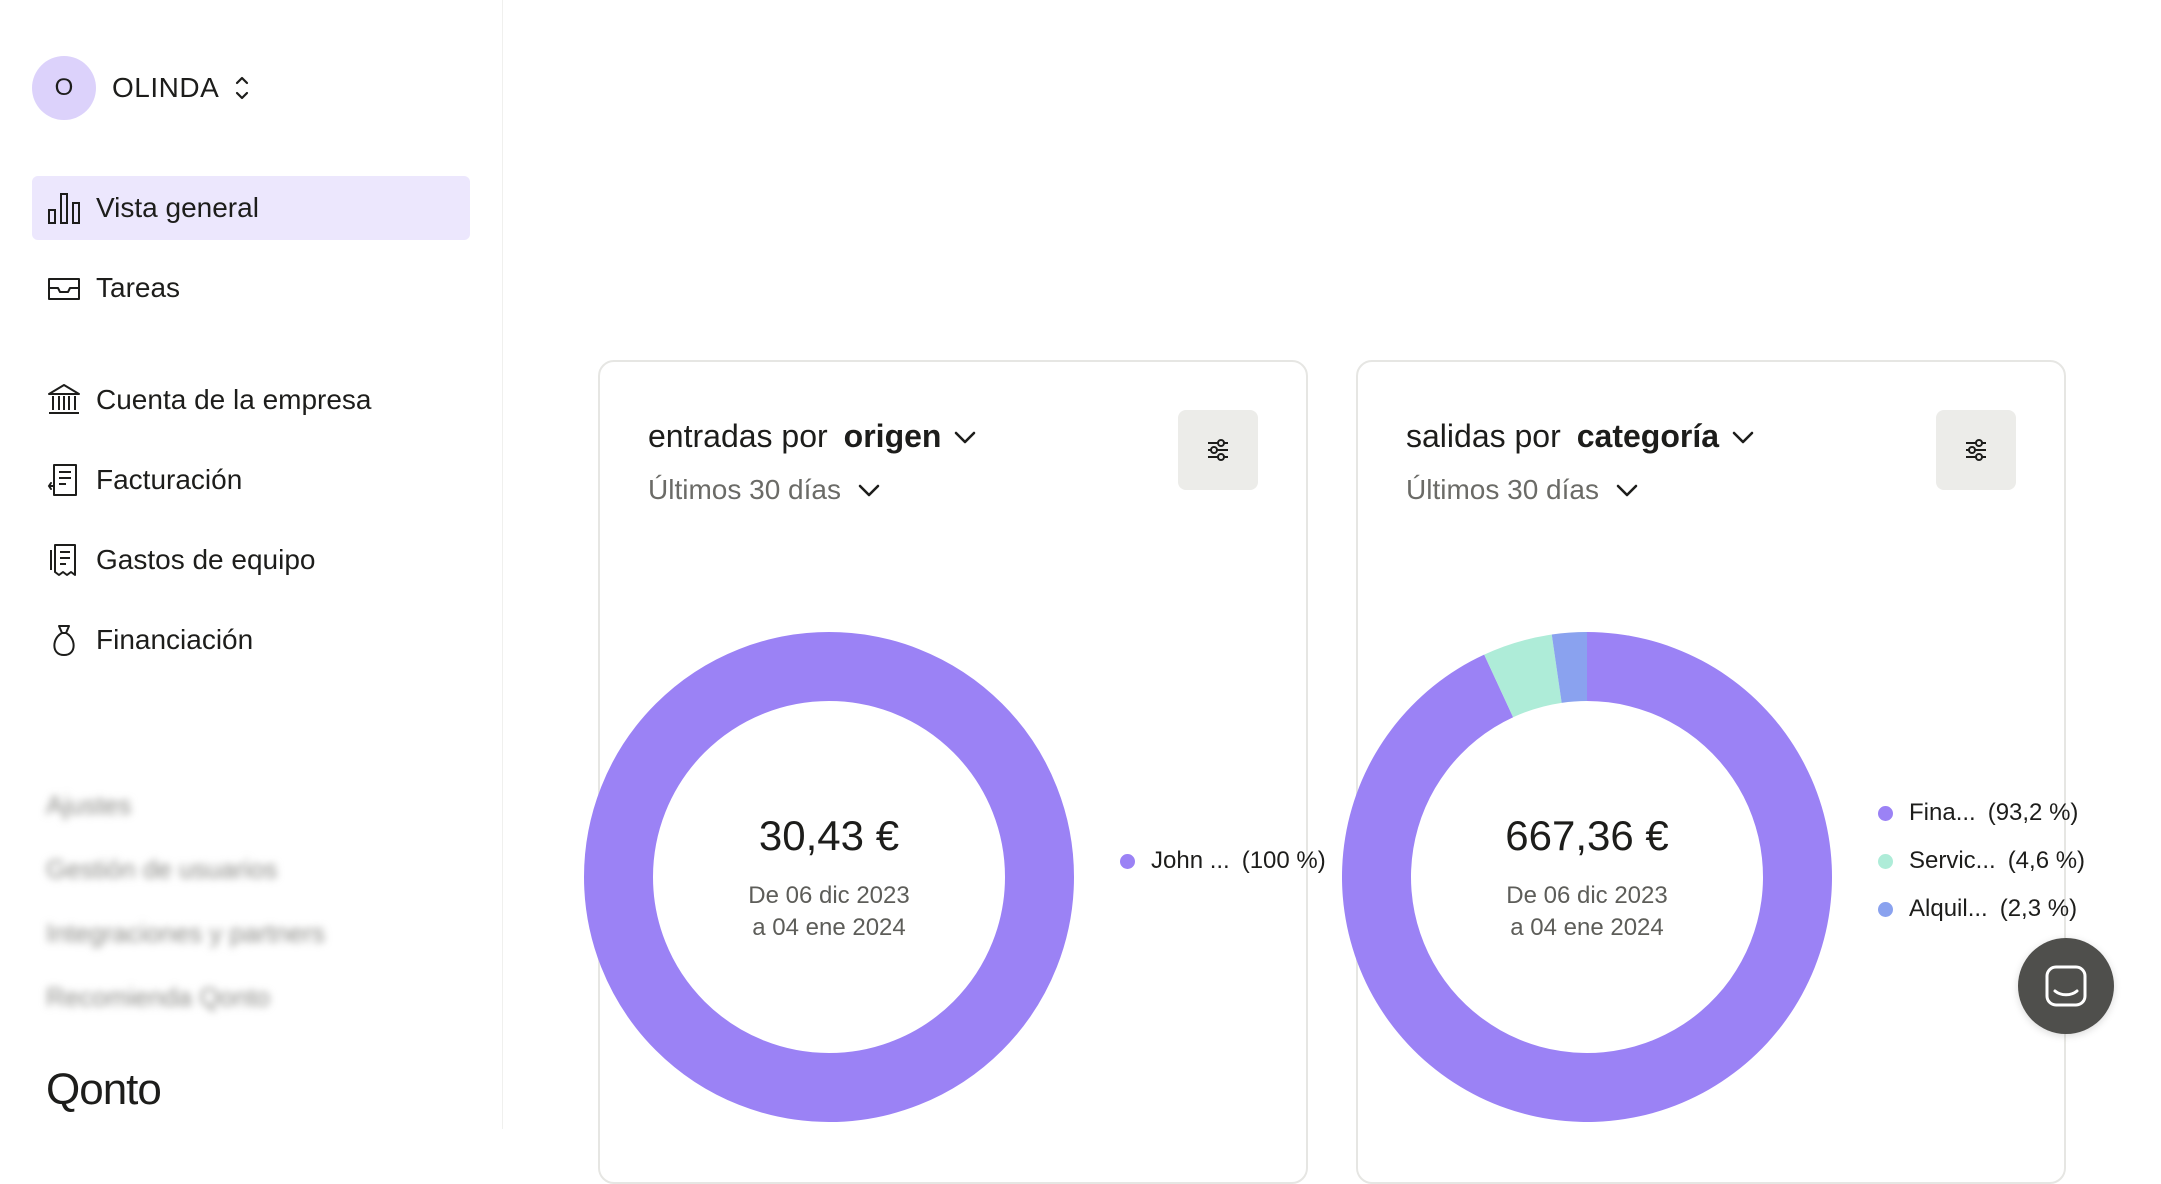 This screenshot has height=1184, width=2161. I want to click on expenses-title-dropdown: salidas por categoría, so click(1581, 436).